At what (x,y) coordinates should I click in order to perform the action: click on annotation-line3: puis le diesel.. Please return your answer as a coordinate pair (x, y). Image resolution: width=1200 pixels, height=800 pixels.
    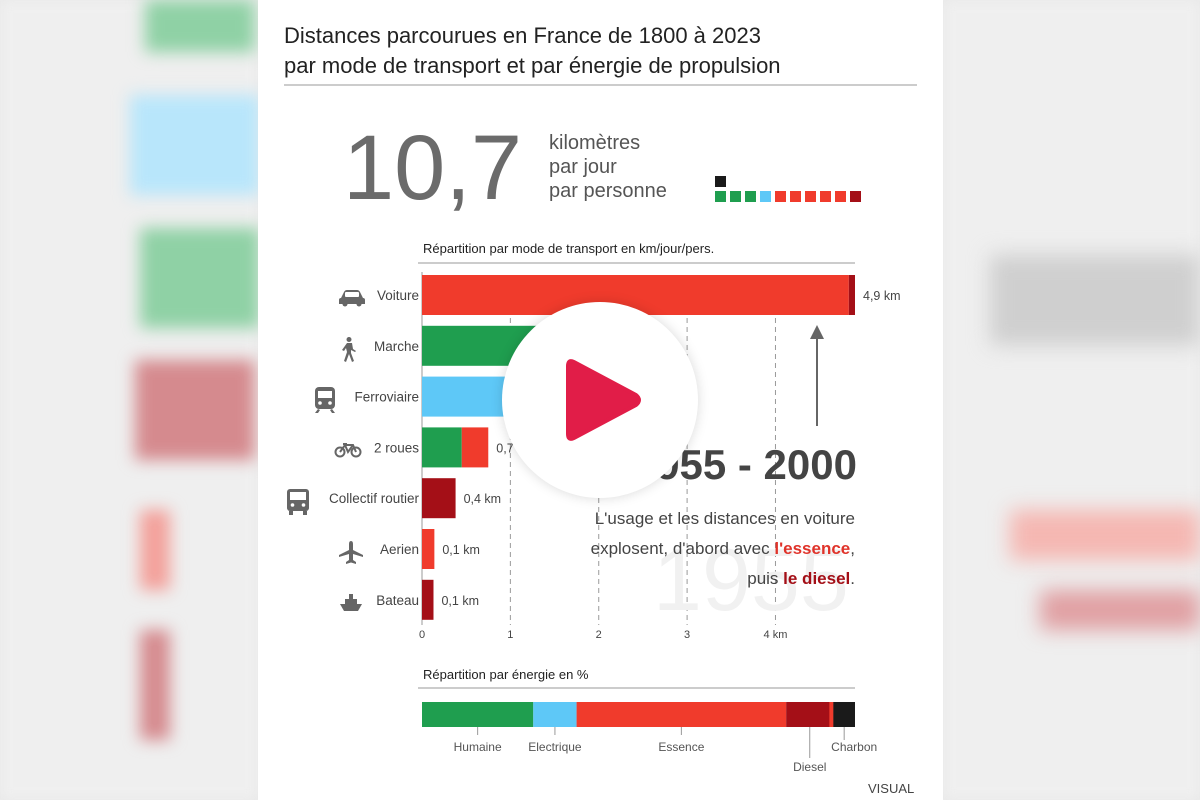
    Looking at the image, I should click on (801, 578).